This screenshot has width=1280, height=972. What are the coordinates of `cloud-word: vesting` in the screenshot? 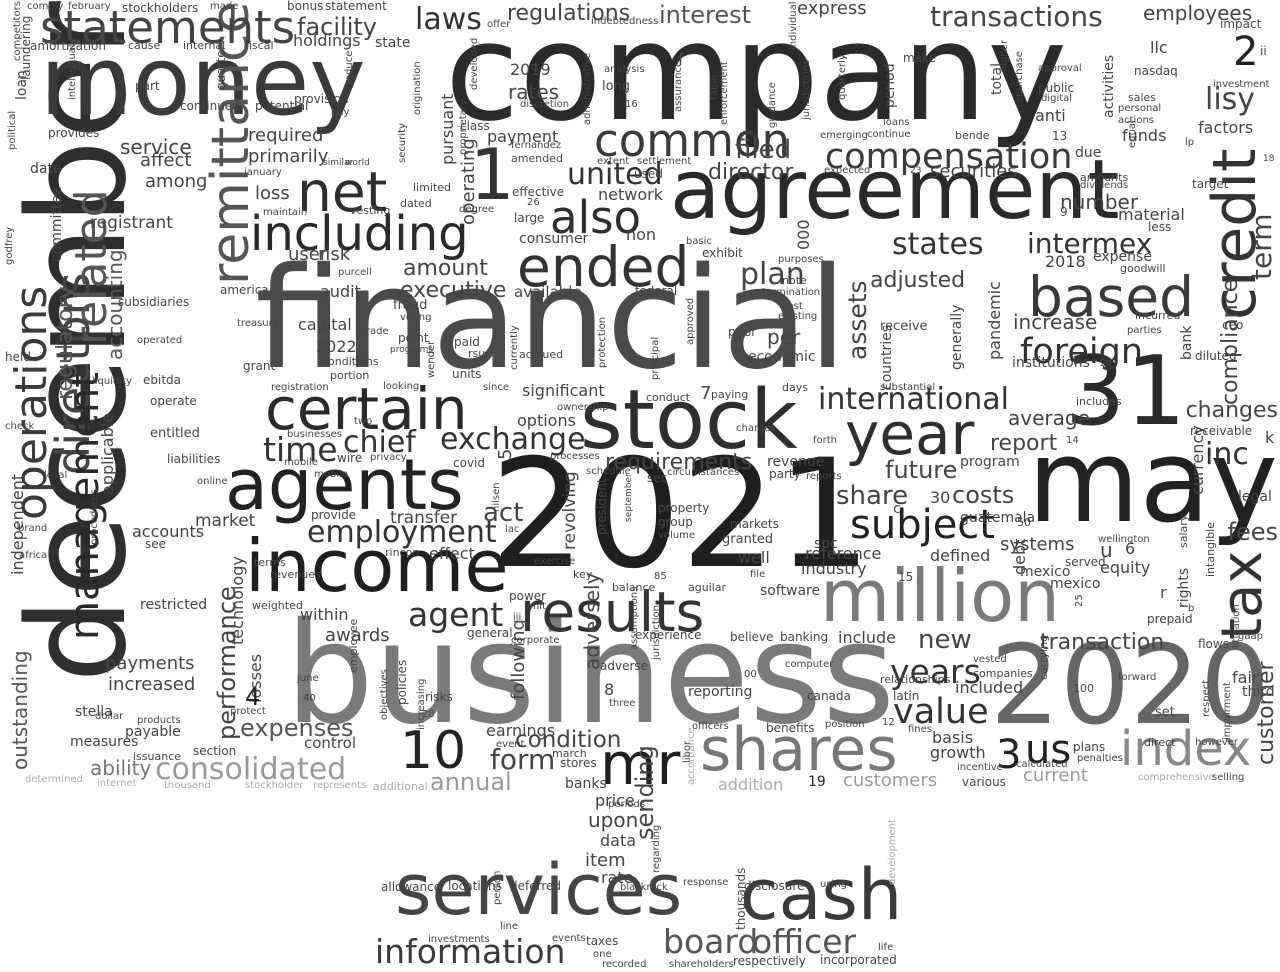 It's located at (370, 210).